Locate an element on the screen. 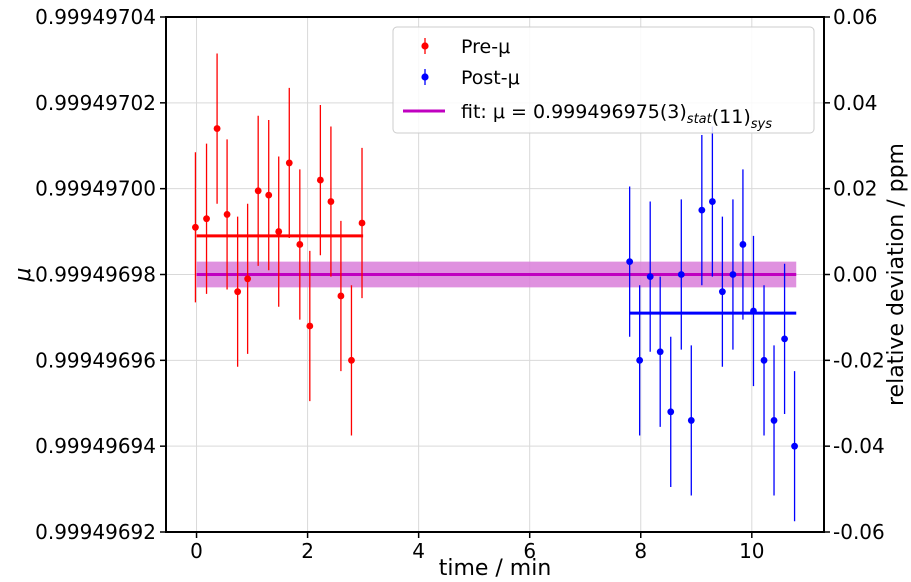 The width and height of the screenshot is (911, 582). y-tick-label: 0.99949692 is located at coordinates (95, 532).